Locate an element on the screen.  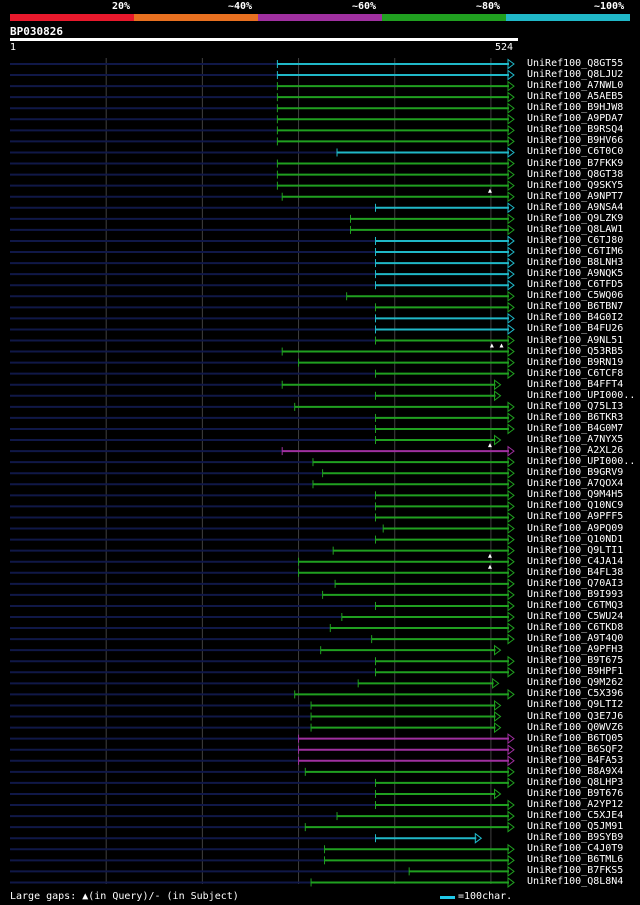
hit-label: UniRef100_Q10ND1 is located at coordinates (575, 539).